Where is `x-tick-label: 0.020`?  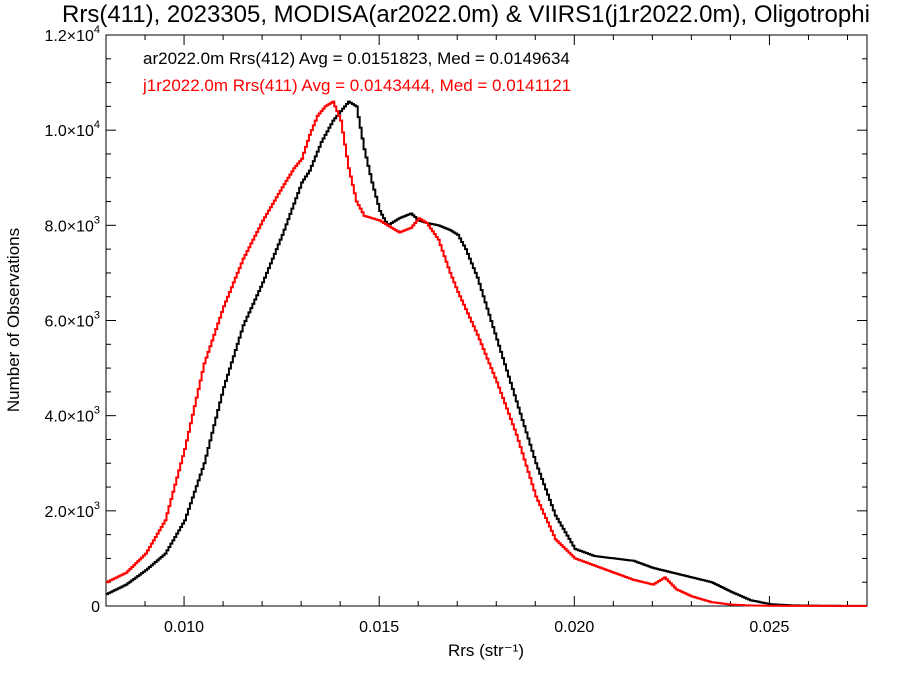 x-tick-label: 0.020 is located at coordinates (574, 627).